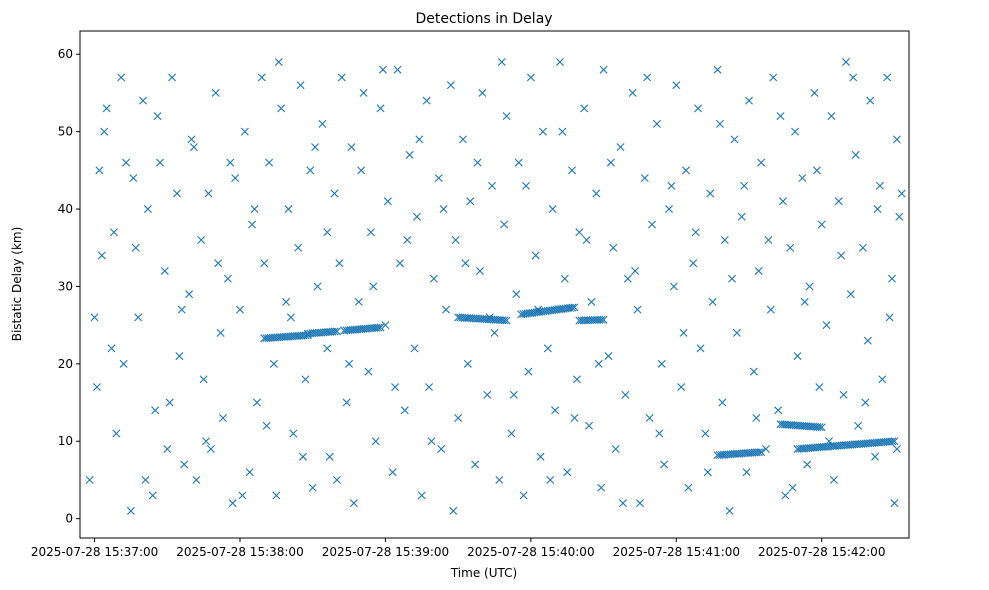 The height and width of the screenshot is (590, 989). What do you see at coordinates (65, 132) in the screenshot?
I see `y-tick-label: 50` at bounding box center [65, 132].